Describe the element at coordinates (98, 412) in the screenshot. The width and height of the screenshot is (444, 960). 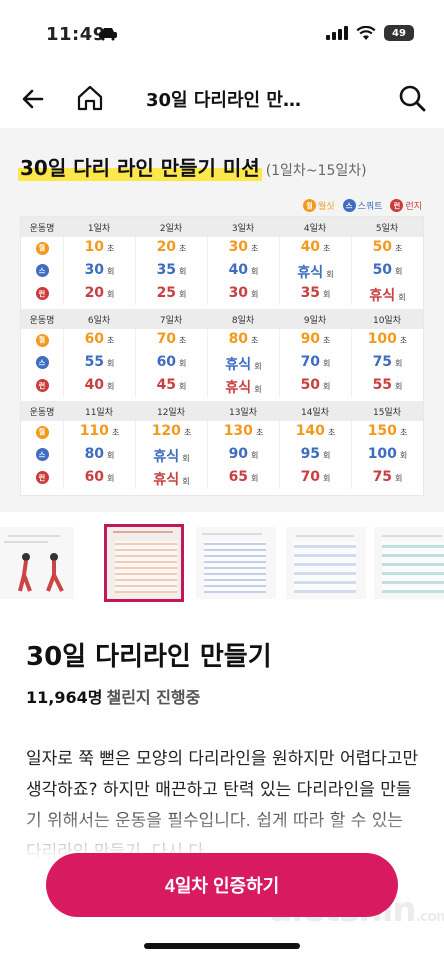
I see `table-day-header: 11일차` at that location.